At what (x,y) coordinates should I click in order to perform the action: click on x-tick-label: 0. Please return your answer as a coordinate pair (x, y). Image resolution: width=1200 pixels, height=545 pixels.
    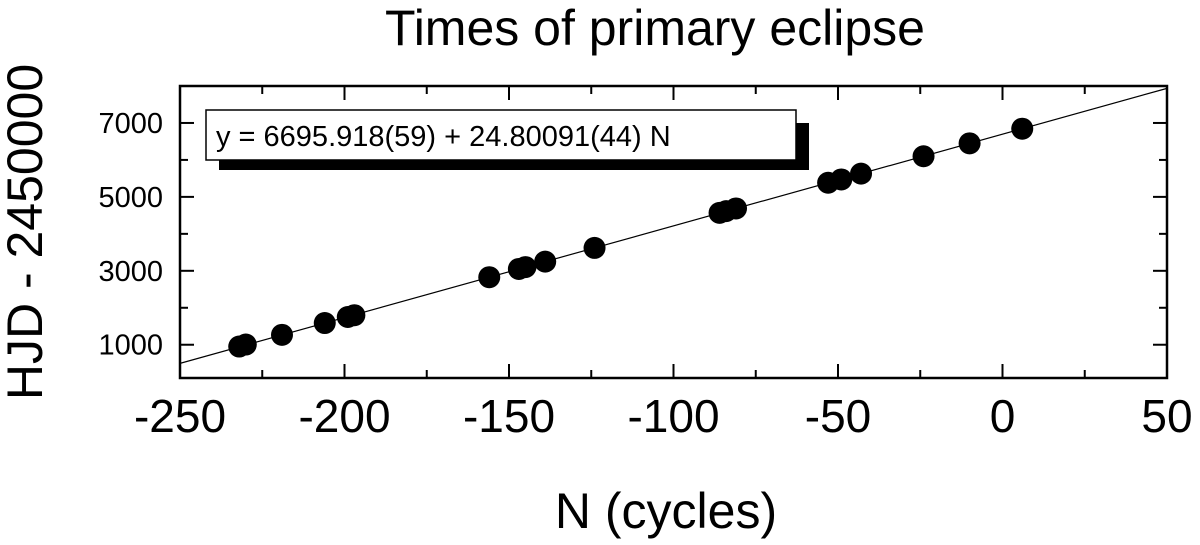
    Looking at the image, I should click on (1003, 416).